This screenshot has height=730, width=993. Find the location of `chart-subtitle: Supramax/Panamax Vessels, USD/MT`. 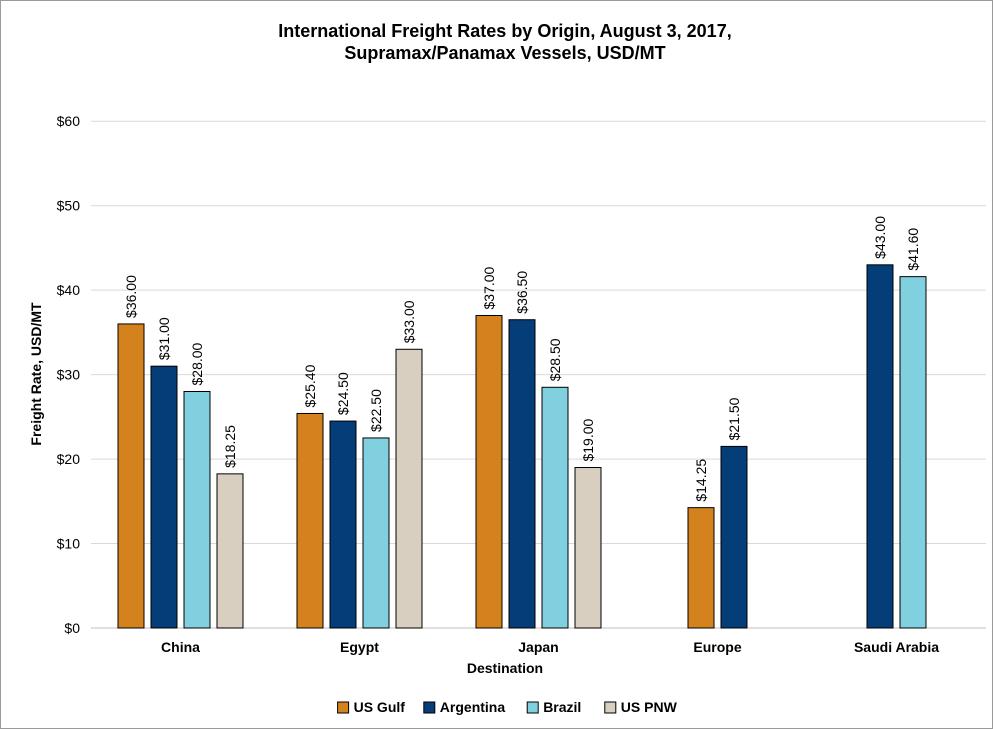

chart-subtitle: Supramax/Panamax Vessels, USD/MT is located at coordinates (504, 53).